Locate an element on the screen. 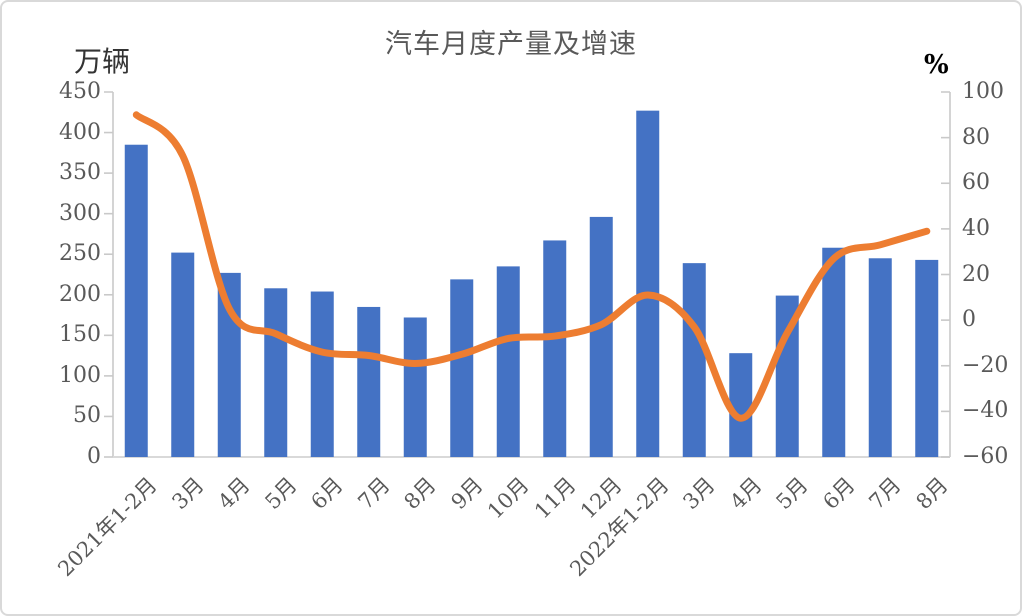  right-axis-tick-label: 80 is located at coordinates (976, 137).